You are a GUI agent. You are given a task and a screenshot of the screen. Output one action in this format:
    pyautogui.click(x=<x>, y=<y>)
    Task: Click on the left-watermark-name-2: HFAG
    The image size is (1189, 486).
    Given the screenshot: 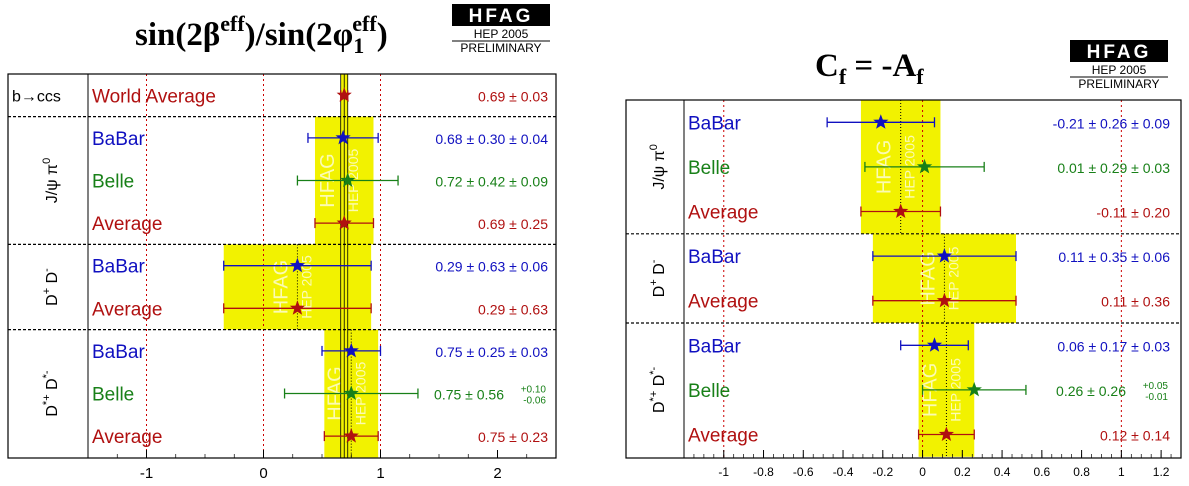 What is the action you would take?
    pyautogui.click(x=281, y=287)
    